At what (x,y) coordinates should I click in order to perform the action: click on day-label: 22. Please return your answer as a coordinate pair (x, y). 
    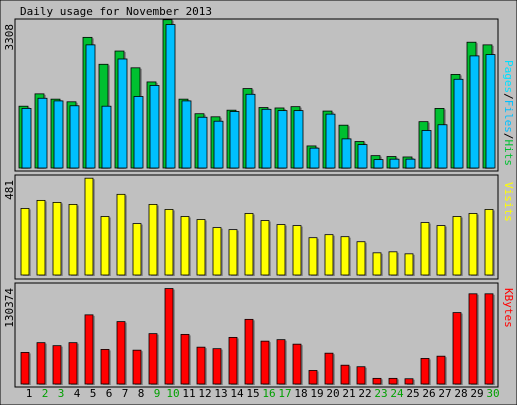
    Looking at the image, I should click on (364, 393).